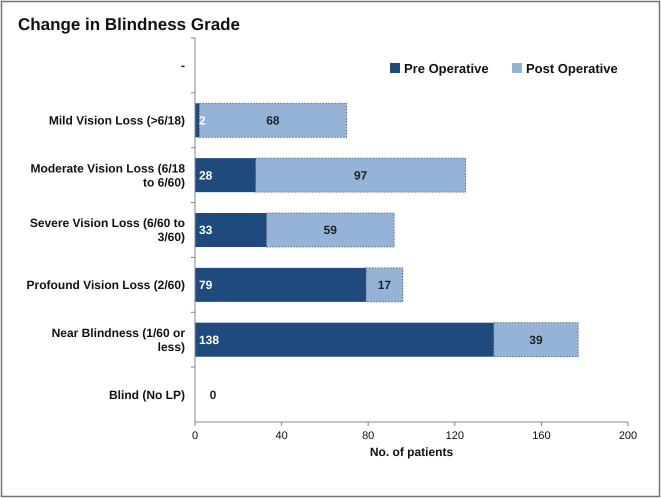  What do you see at coordinates (541, 436) in the screenshot?
I see `x-tick-label: 160` at bounding box center [541, 436].